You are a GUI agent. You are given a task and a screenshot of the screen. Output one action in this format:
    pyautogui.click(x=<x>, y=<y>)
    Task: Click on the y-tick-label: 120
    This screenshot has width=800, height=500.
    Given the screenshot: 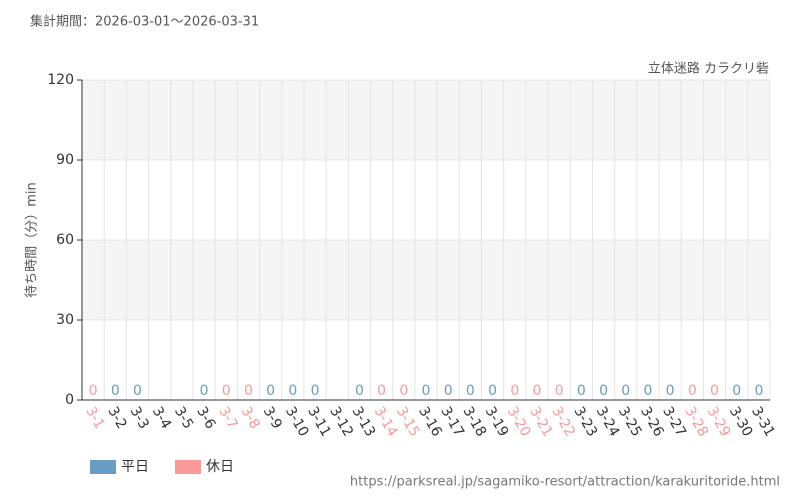 What is the action you would take?
    pyautogui.click(x=60, y=80)
    